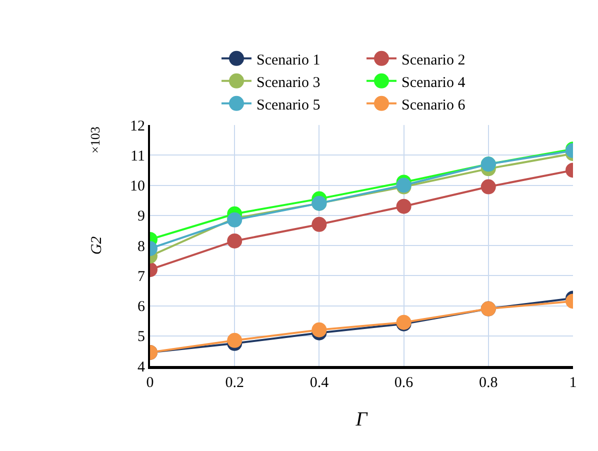  Describe the element at coordinates (434, 105) in the screenshot. I see `legend-label: Scenario 6` at that location.